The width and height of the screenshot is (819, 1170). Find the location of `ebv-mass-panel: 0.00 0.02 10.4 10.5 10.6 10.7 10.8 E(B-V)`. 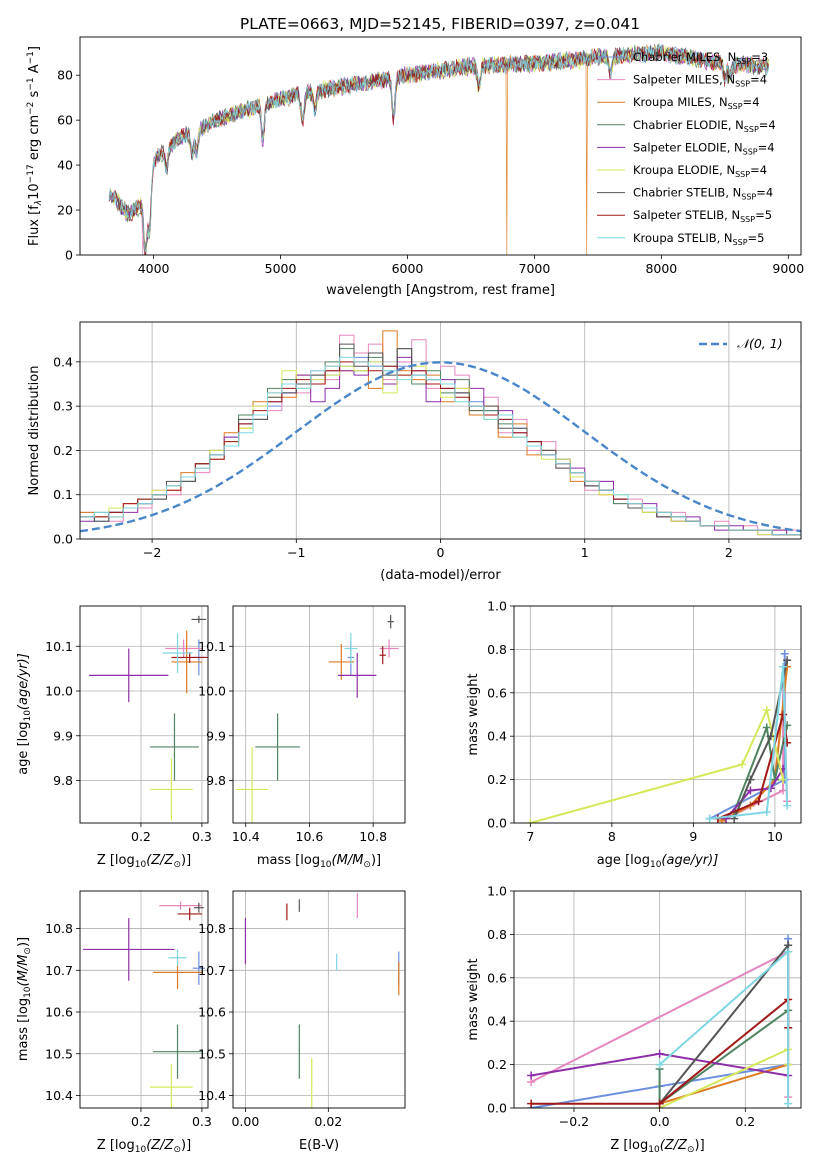

ebv-mass-panel: 0.00 0.02 10.4 10.5 10.6 10.7 10.8 E(B-V) is located at coordinates (302, 1021).